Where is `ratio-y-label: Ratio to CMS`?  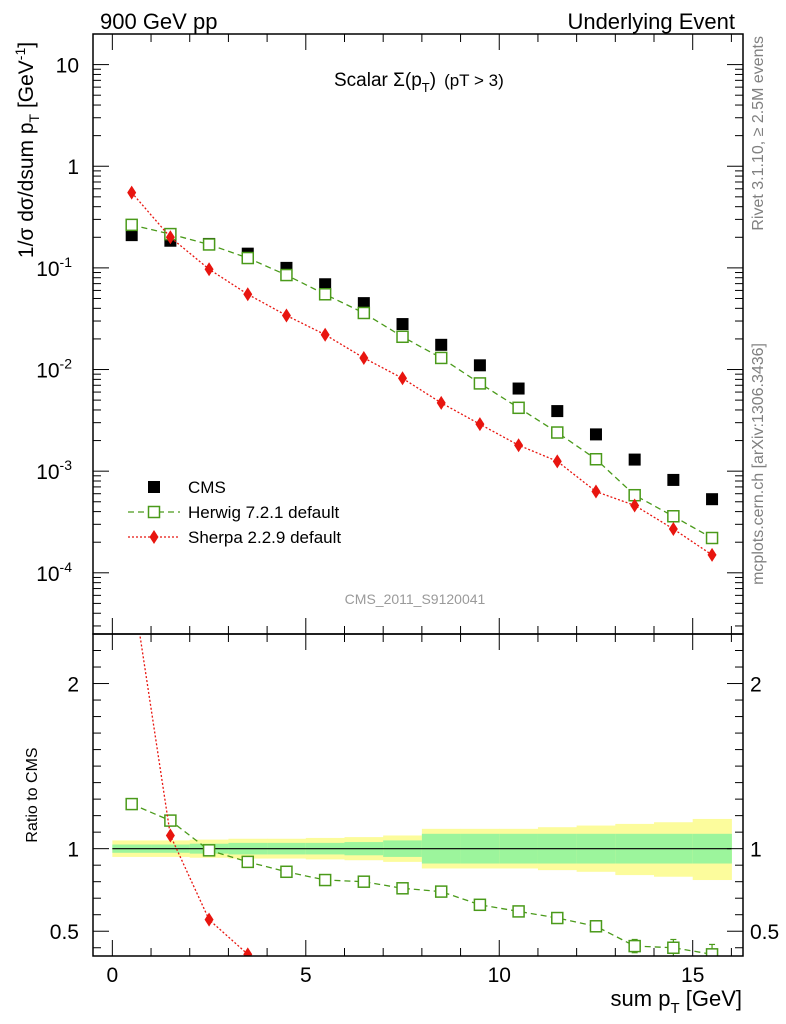 ratio-y-label: Ratio to CMS is located at coordinates (32, 794).